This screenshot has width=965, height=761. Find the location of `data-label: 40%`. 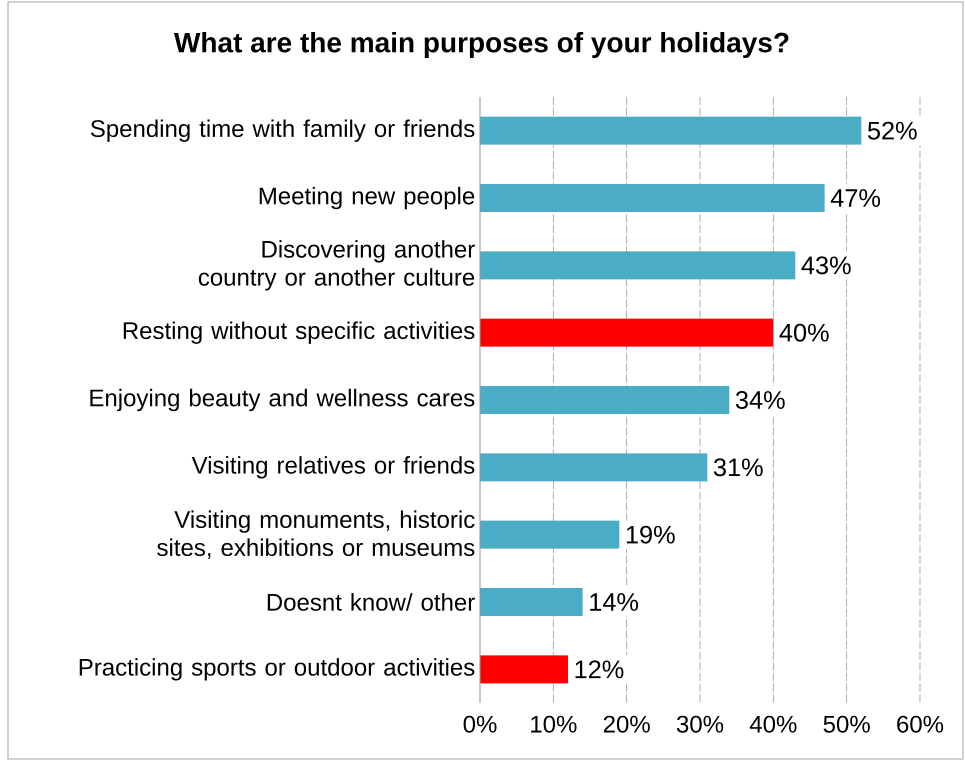

data-label: 40% is located at coordinates (804, 333).